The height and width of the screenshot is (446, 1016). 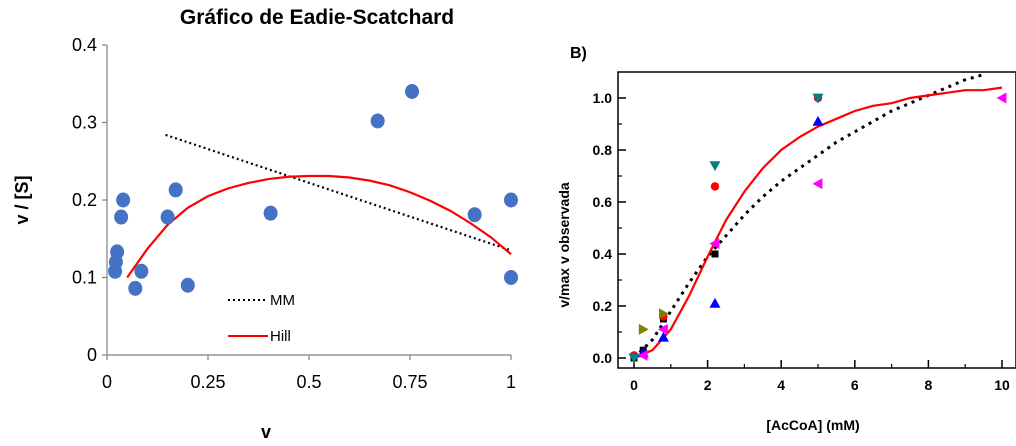 I want to click on chart-b-y-tick-label: 0.4, so click(x=603, y=254).